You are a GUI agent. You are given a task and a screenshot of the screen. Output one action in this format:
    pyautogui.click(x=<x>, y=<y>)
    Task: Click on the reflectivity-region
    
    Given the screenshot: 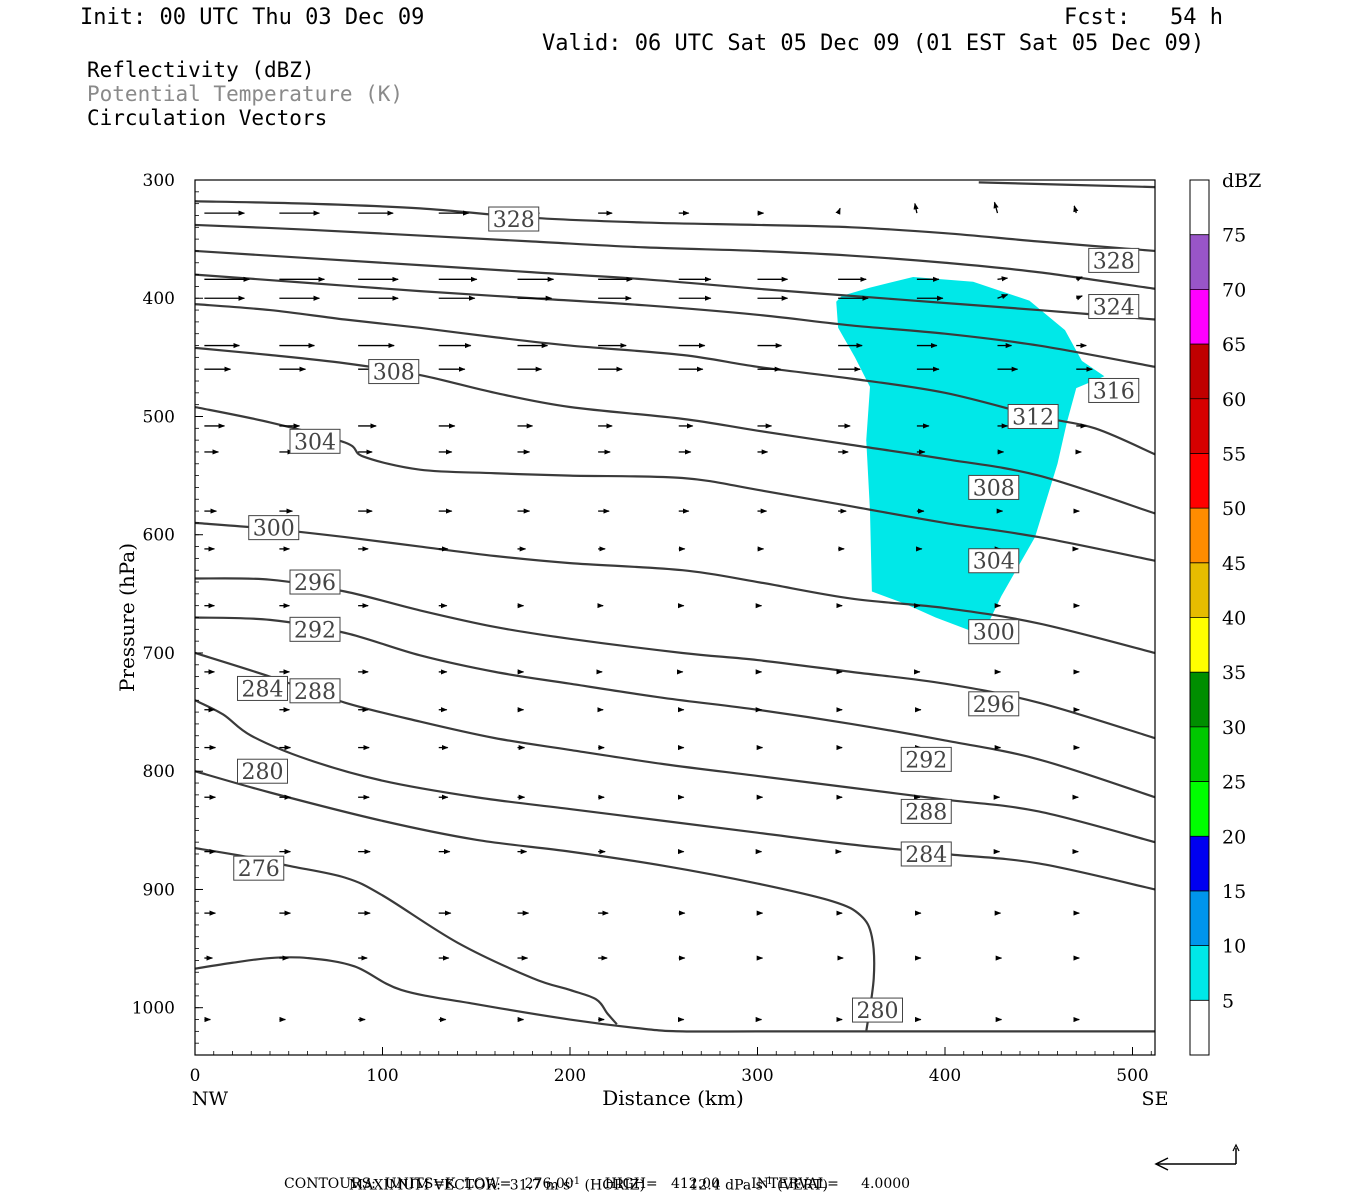 What is the action you would take?
    pyautogui.click(x=970, y=456)
    